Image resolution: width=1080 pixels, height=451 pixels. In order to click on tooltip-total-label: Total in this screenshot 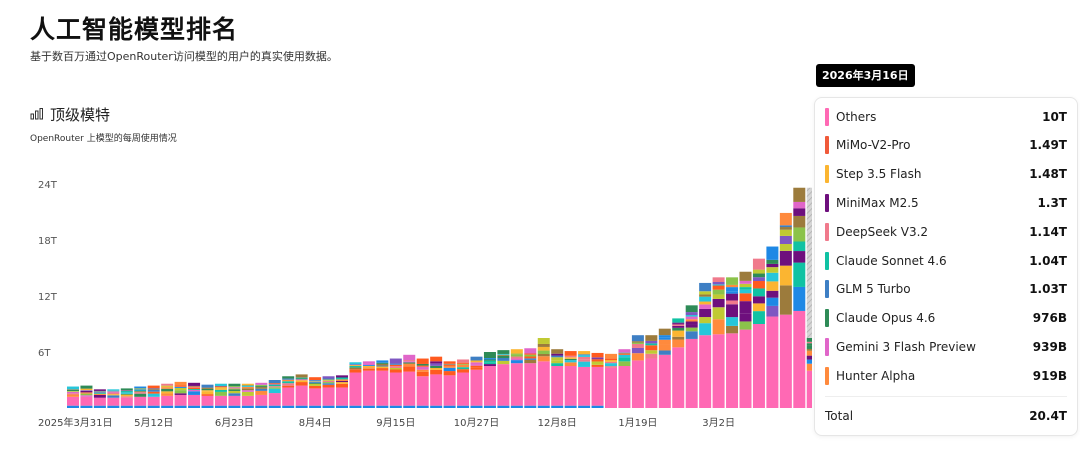, I will do `click(839, 416)`.